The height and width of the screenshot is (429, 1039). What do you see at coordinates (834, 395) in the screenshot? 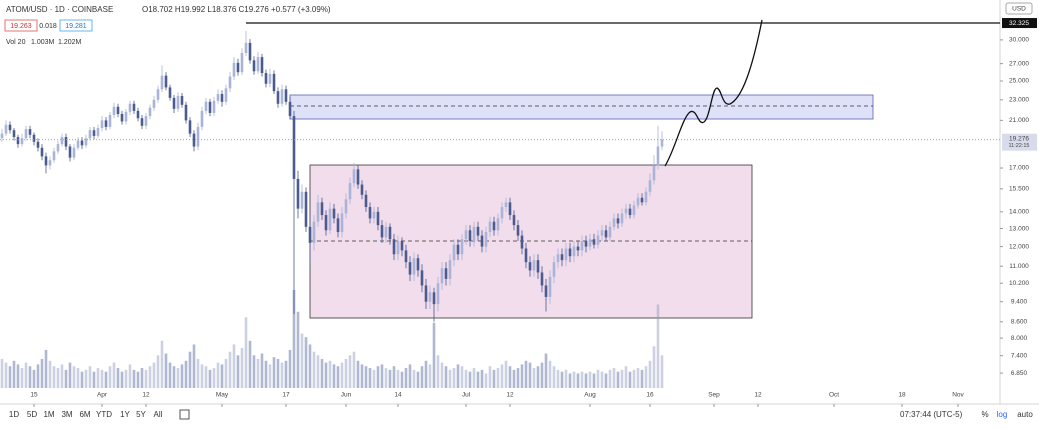
I see `x-tick-label: Oct` at bounding box center [834, 395].